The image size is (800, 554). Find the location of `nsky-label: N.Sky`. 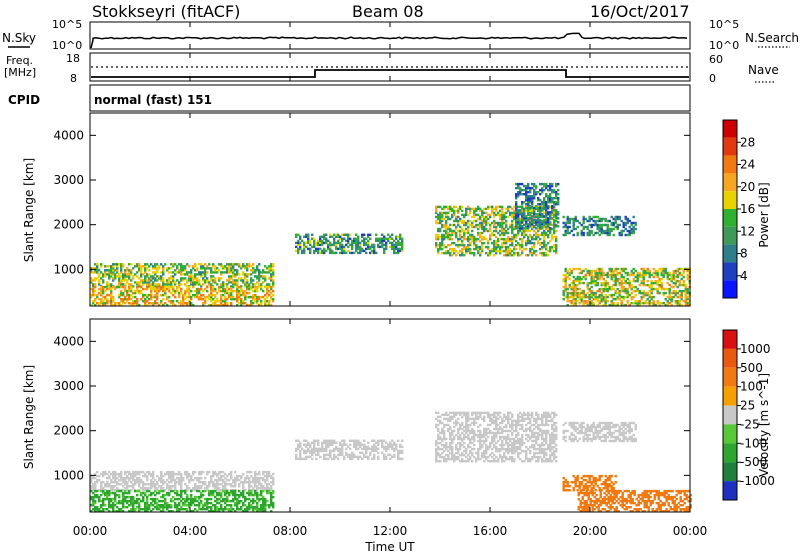

nsky-label: N.Sky is located at coordinates (19, 38).